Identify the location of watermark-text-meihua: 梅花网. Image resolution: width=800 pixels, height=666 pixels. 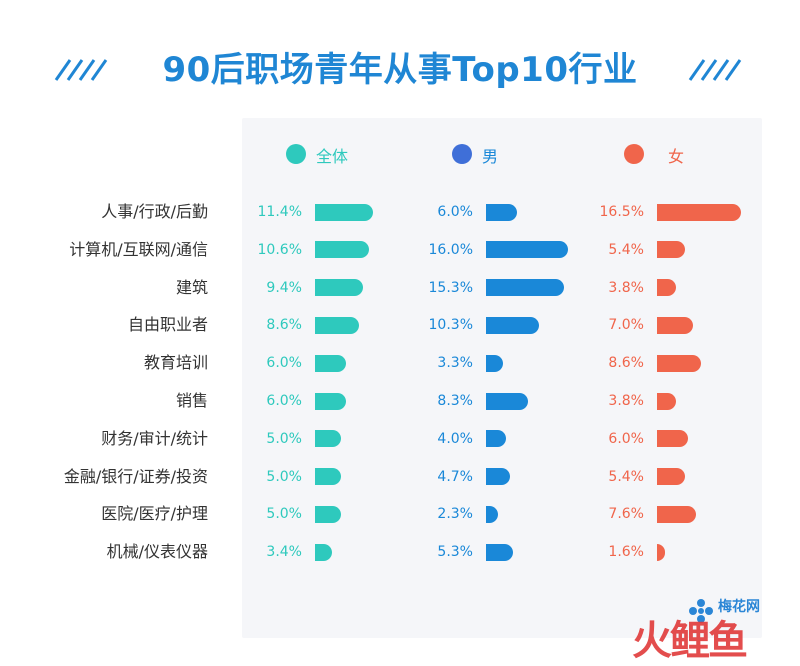
(739, 607).